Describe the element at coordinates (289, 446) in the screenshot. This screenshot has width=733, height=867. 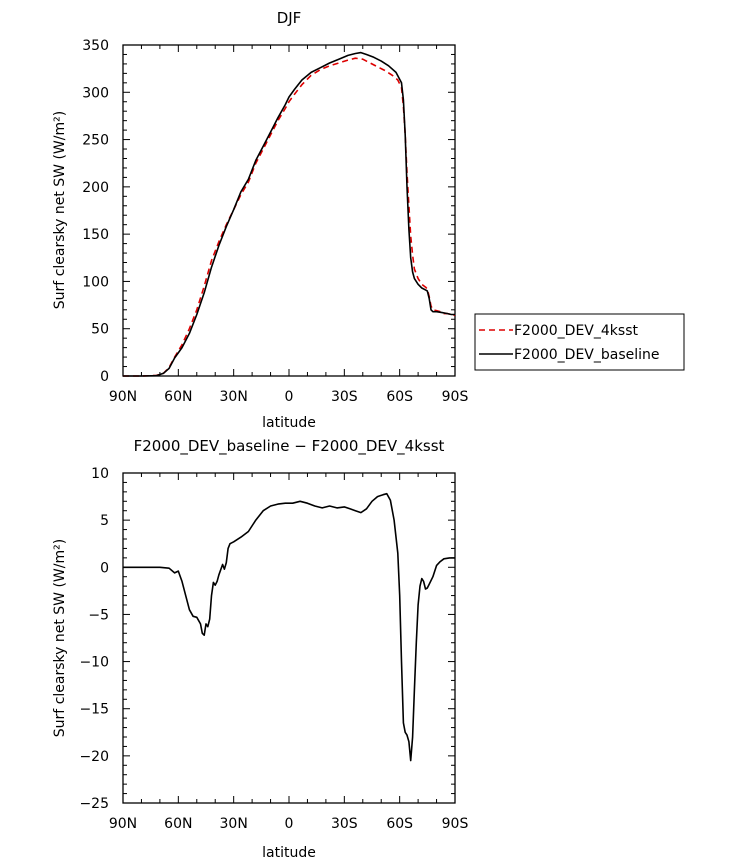
I see `bottom-chart-title: F2000_DEV_baseline − F2000_DEV_4ksst` at that location.